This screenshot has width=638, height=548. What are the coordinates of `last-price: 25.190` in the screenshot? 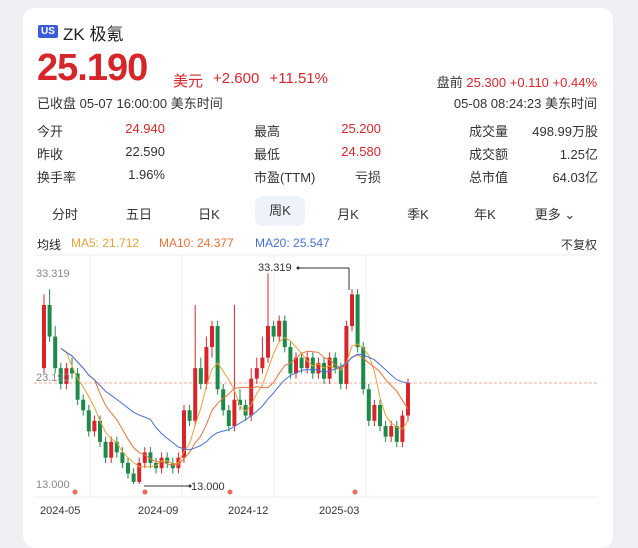 It's located at (92, 68).